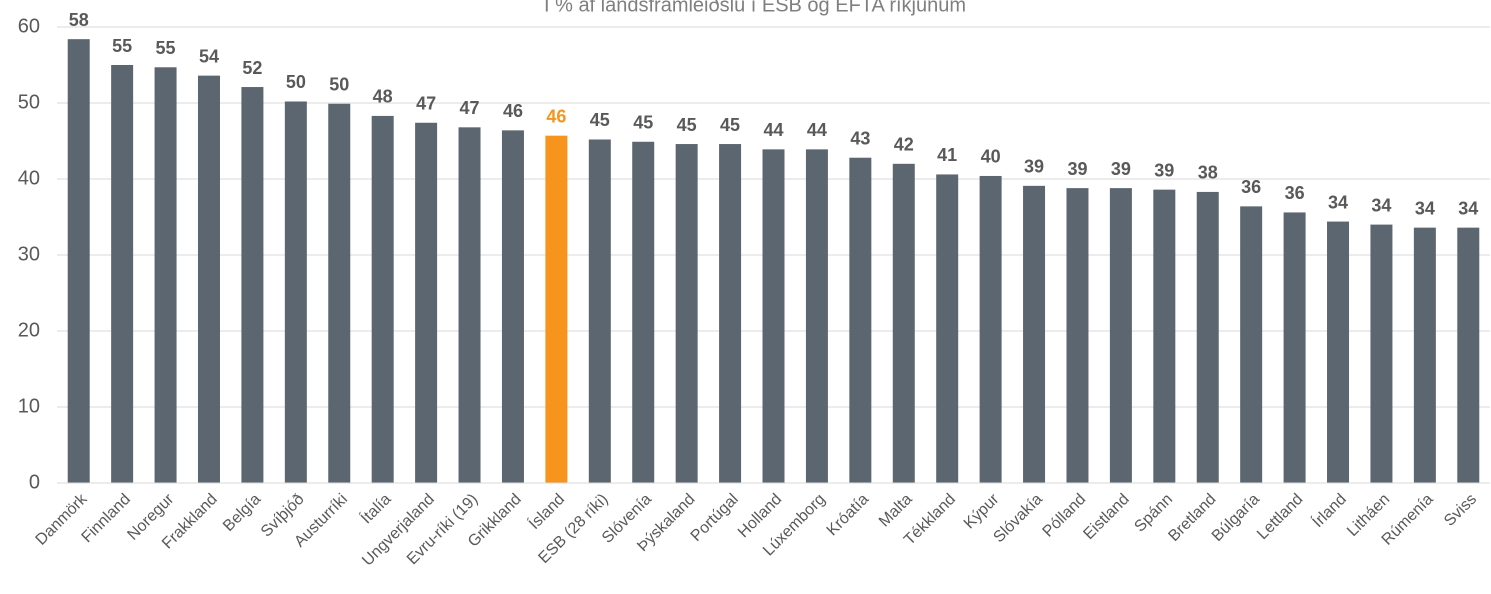 The width and height of the screenshot is (1491, 594). Describe the element at coordinates (29, 330) in the screenshot. I see `y-tick-label: 20` at that location.